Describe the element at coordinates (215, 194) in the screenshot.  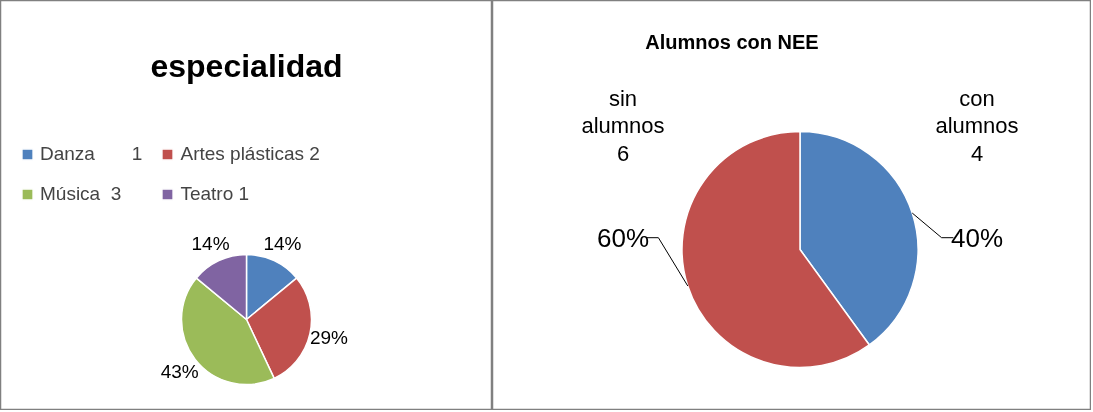
I see `legend-label: Teatro 1` at that location.